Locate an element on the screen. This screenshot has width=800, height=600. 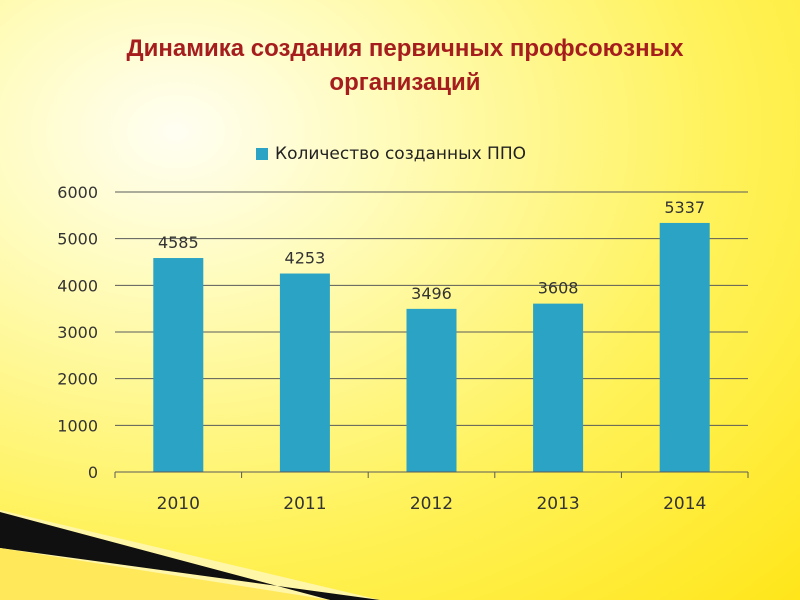
x-axis: 2010 2011 2012 2013 2014 is located at coordinates (431, 492).